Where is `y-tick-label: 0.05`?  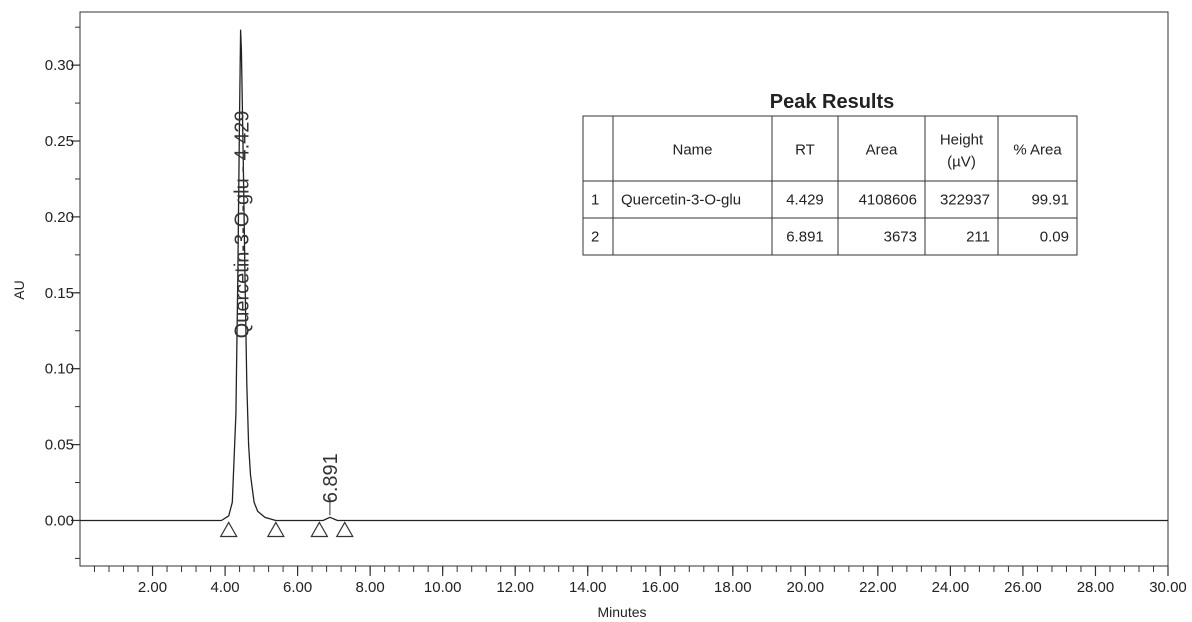
y-tick-label: 0.05 is located at coordinates (59, 445).